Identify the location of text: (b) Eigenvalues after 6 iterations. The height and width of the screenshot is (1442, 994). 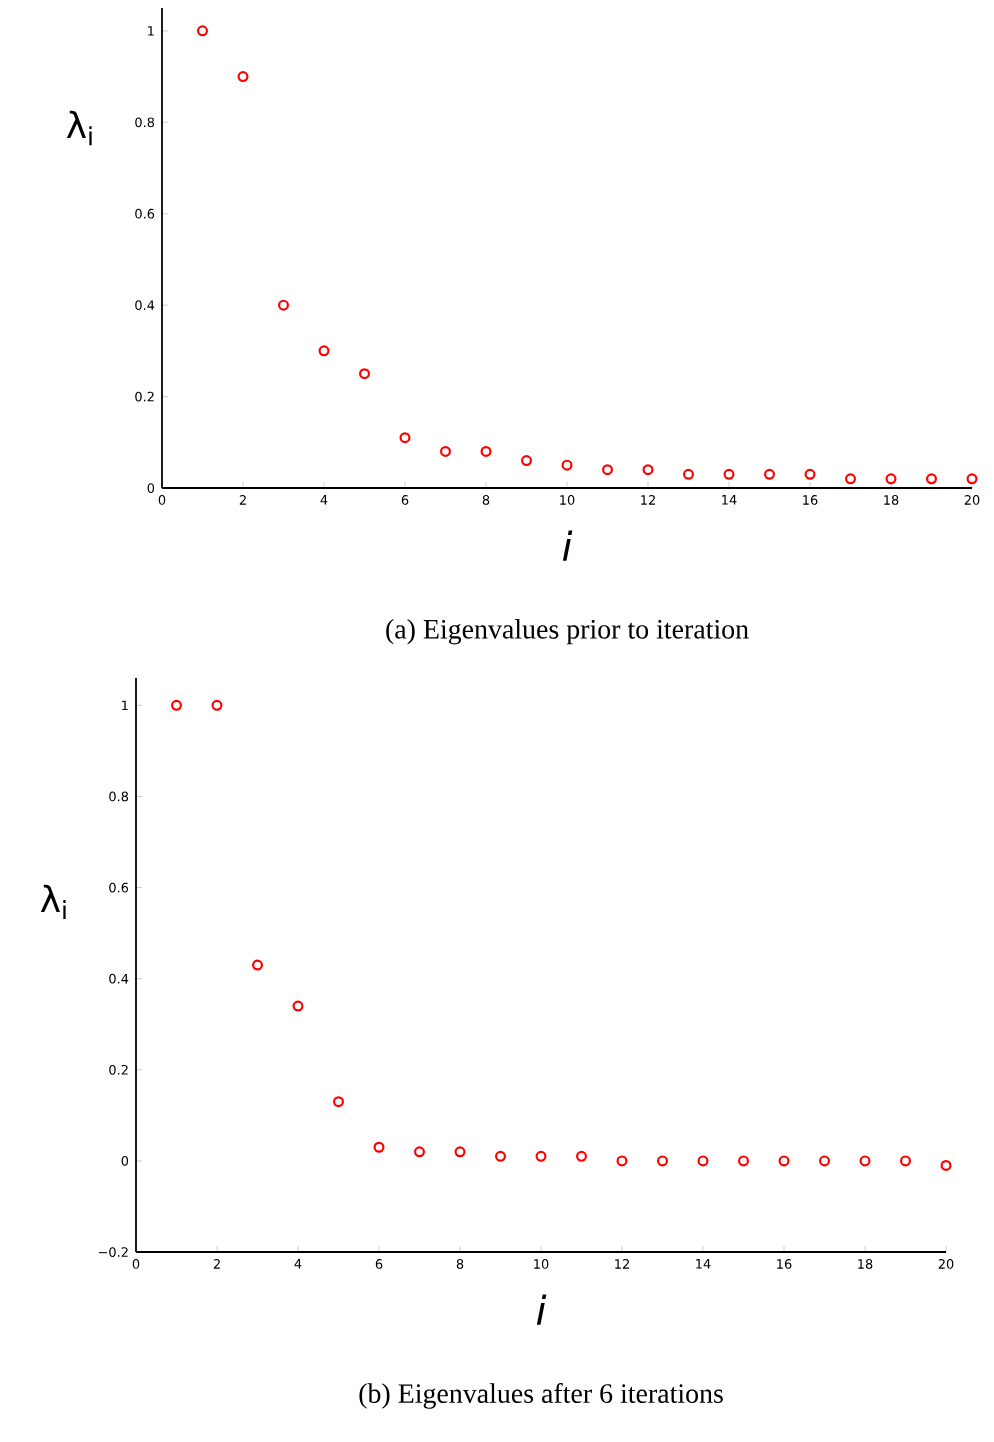
(541, 1396).